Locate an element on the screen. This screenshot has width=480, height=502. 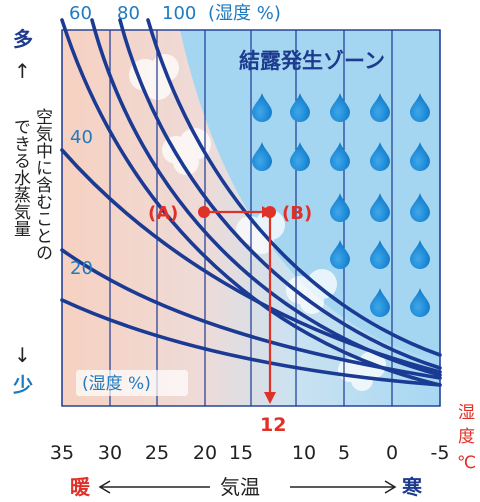
x-unit-char-3: ℃ is located at coordinates (466, 463).